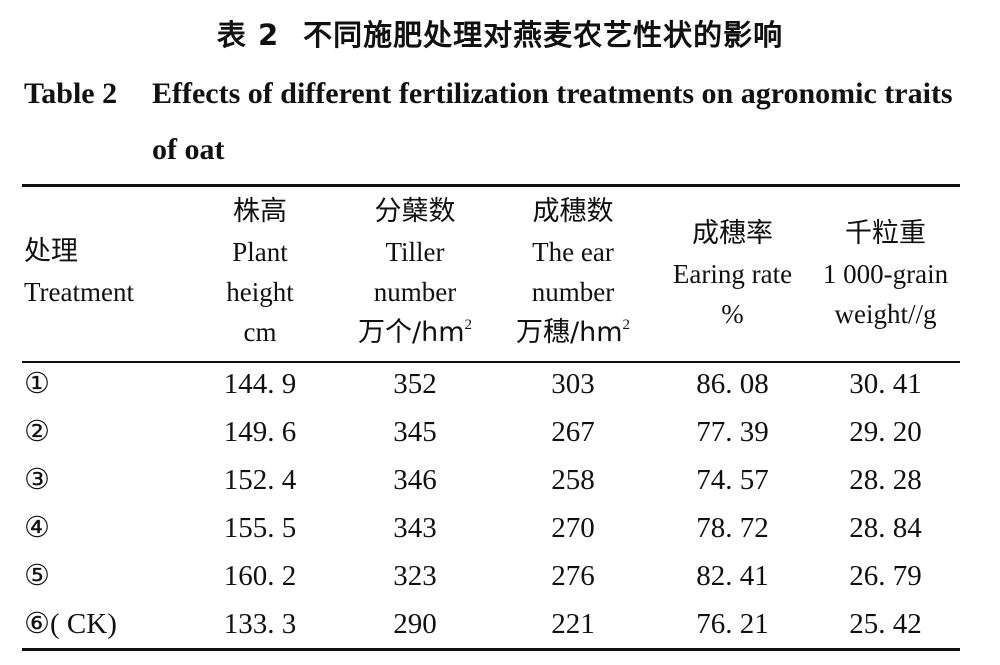 Image resolution: width=1000 pixels, height=665 pixels. Describe the element at coordinates (260, 624) in the screenshot. I see `cell-plant-height: 133. 3` at that location.